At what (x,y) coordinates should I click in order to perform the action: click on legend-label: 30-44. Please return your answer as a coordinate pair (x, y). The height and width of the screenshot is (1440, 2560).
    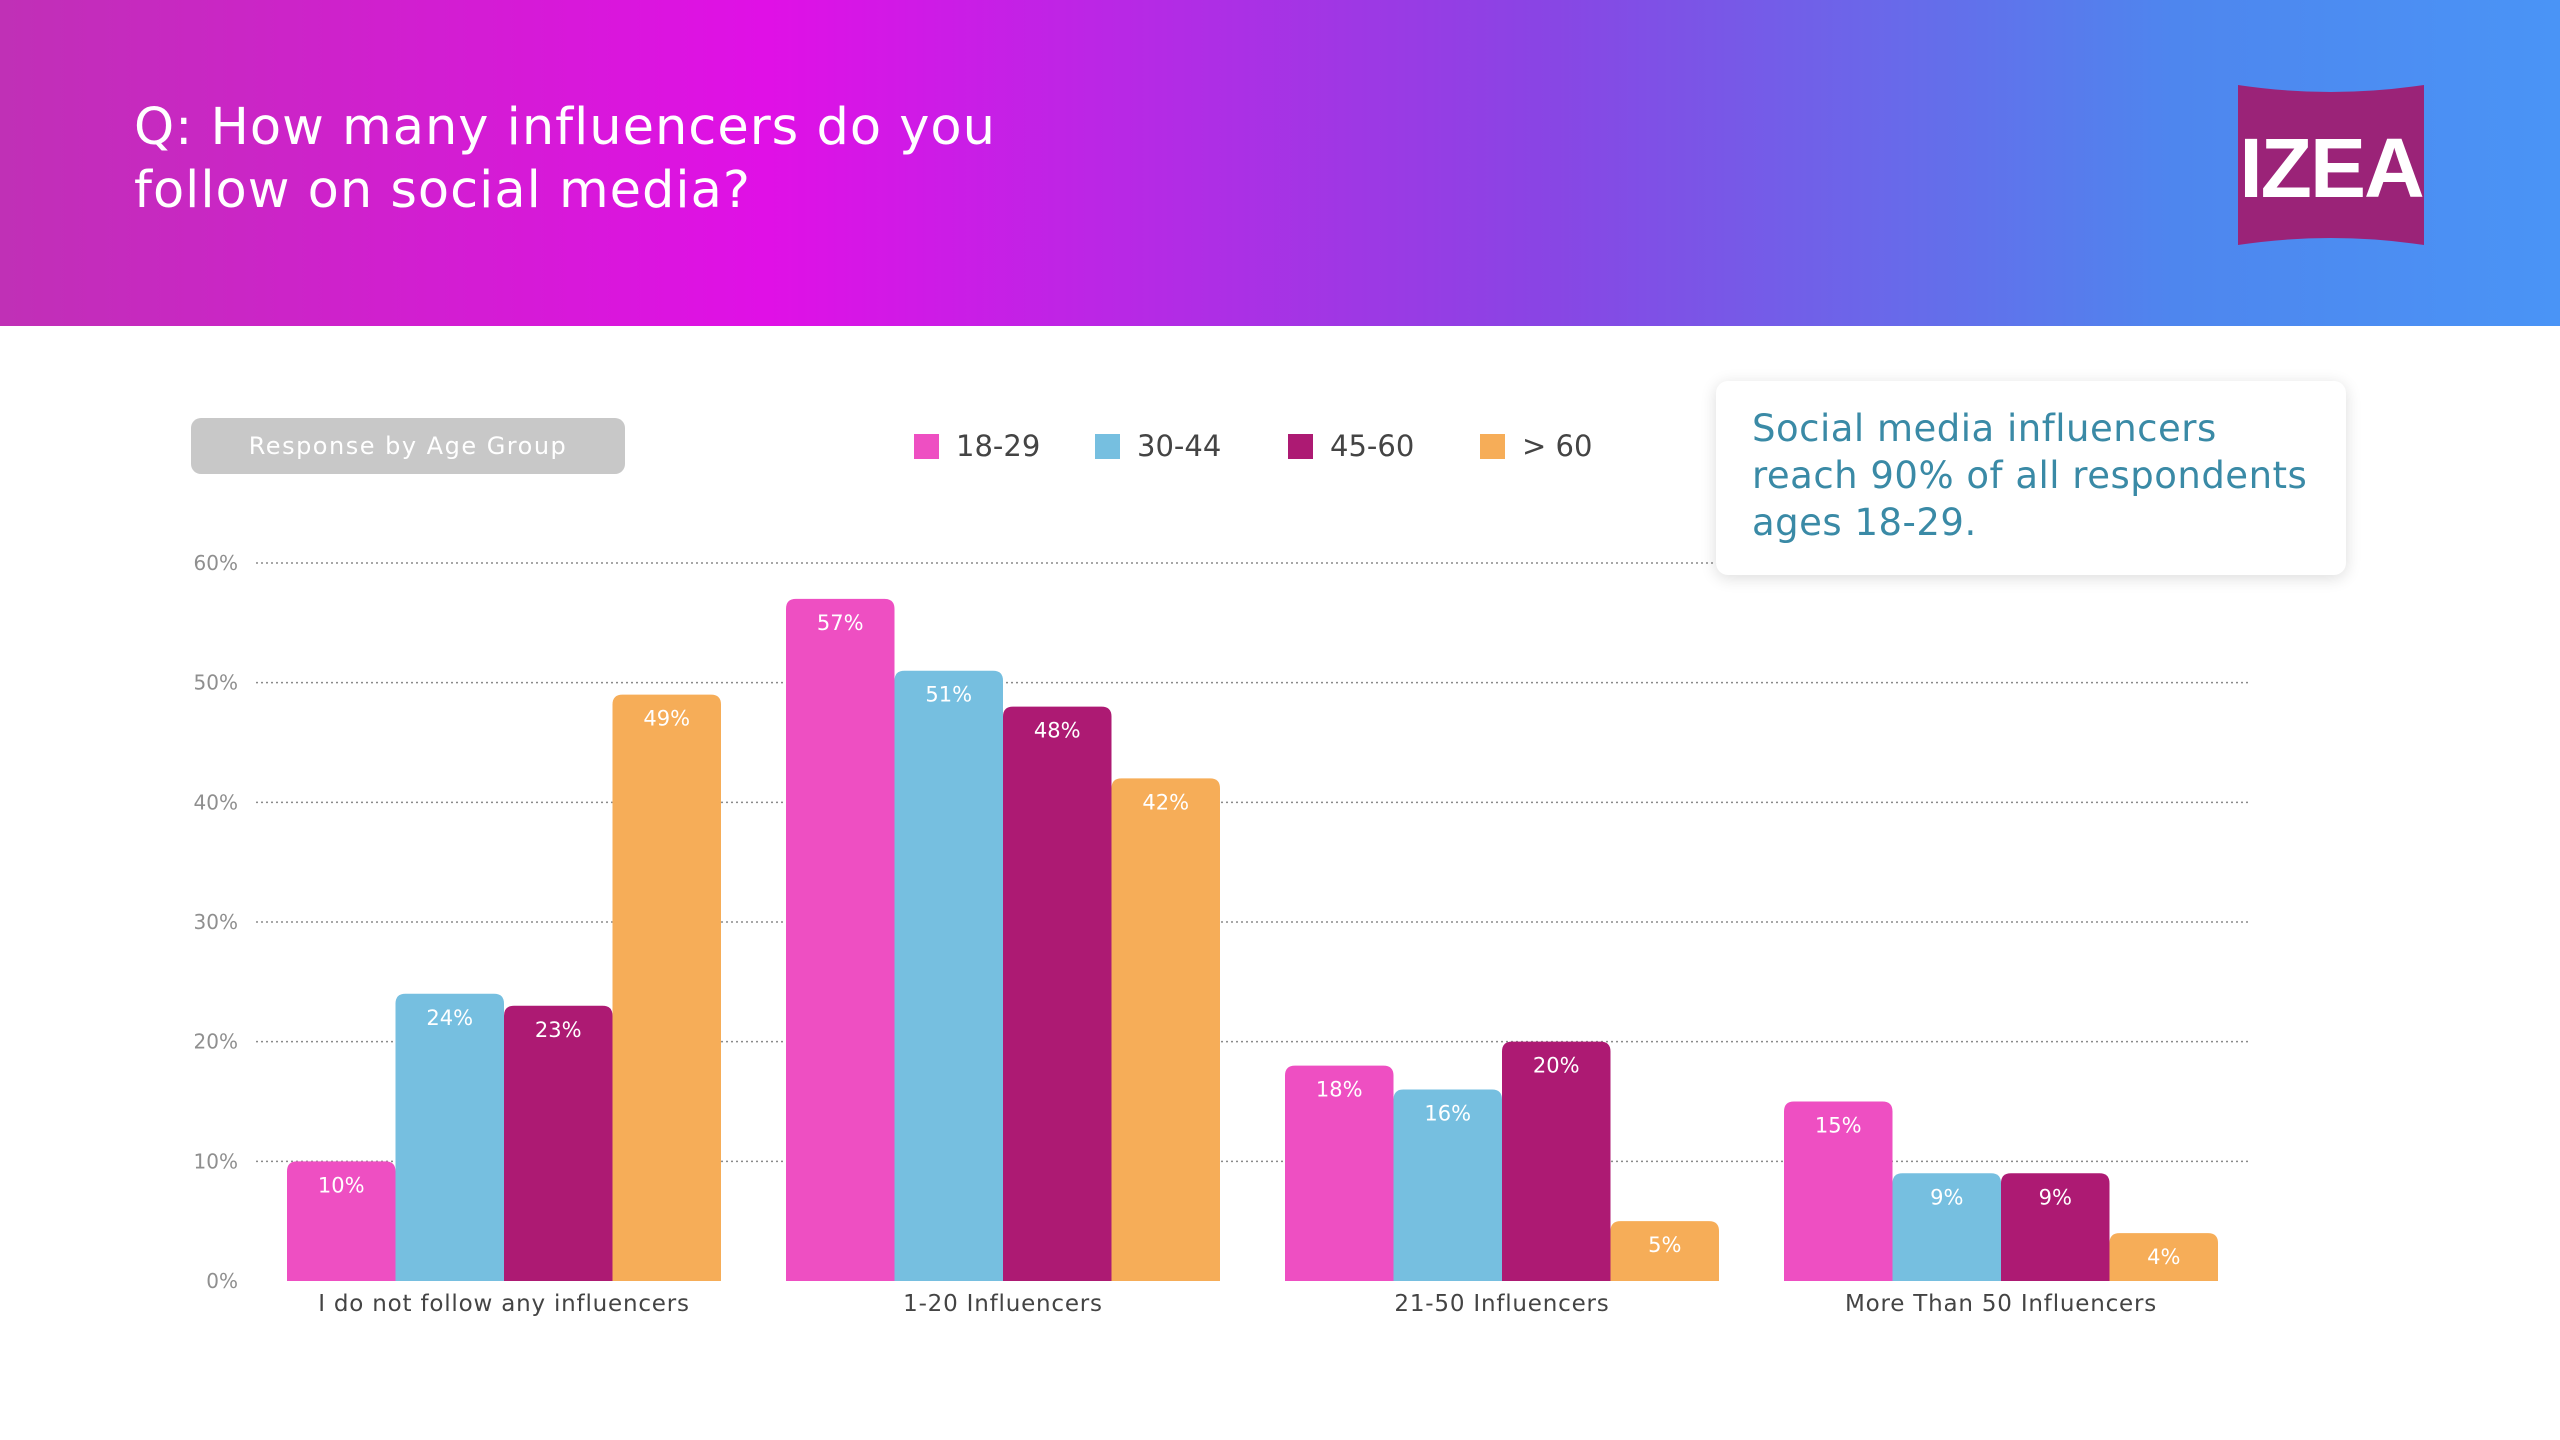
    Looking at the image, I should click on (1179, 446).